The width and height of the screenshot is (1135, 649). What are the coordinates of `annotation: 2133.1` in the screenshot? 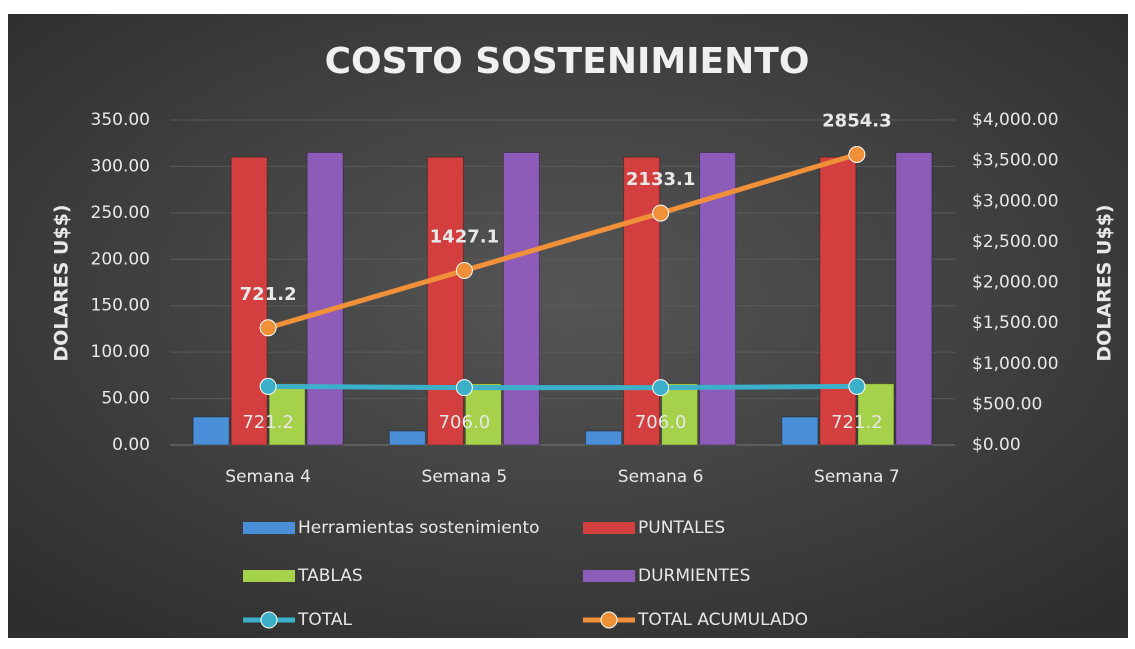 It's located at (660, 179).